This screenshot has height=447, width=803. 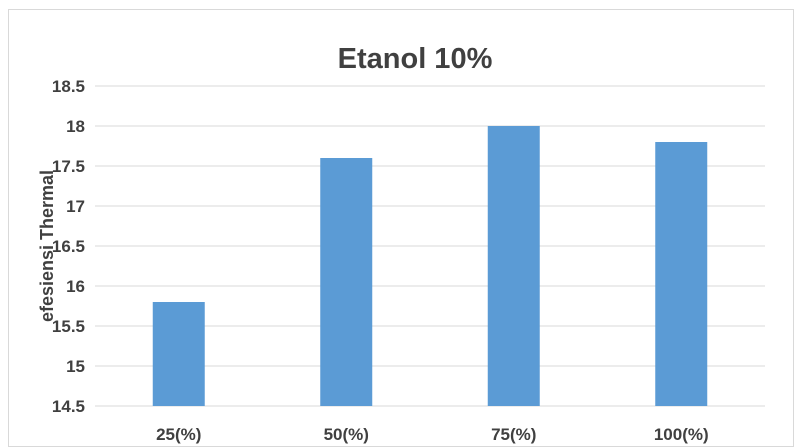 What do you see at coordinates (513, 434) in the screenshot?
I see `x-tick-label: 75(%)` at bounding box center [513, 434].